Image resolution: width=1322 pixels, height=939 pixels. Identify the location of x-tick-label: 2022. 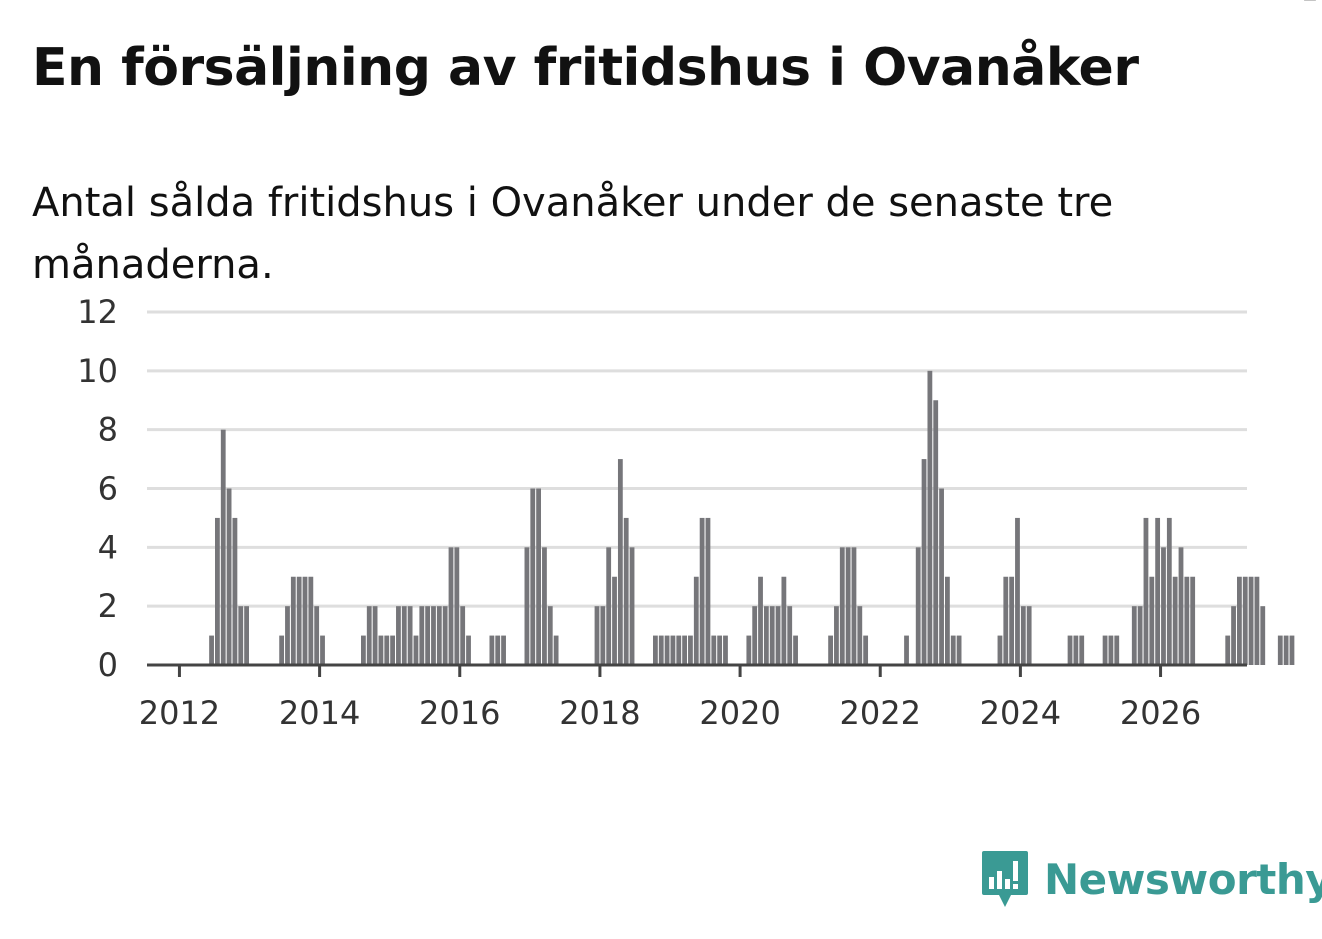
(880, 713).